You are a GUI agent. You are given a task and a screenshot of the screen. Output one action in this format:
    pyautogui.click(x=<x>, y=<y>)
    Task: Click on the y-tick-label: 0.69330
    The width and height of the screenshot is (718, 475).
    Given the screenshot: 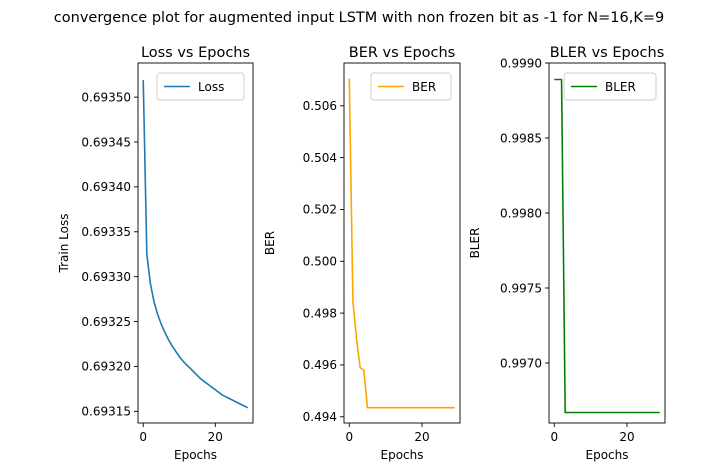 What is the action you would take?
    pyautogui.click(x=106, y=277)
    